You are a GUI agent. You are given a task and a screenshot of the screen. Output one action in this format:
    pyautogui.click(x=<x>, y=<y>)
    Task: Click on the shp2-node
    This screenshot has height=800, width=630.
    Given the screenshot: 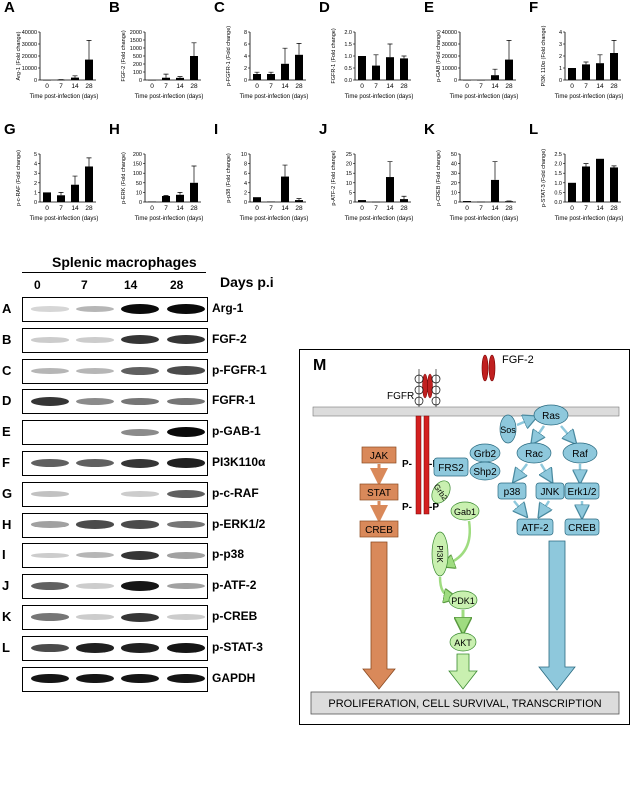 What is the action you would take?
    pyautogui.click(x=485, y=471)
    